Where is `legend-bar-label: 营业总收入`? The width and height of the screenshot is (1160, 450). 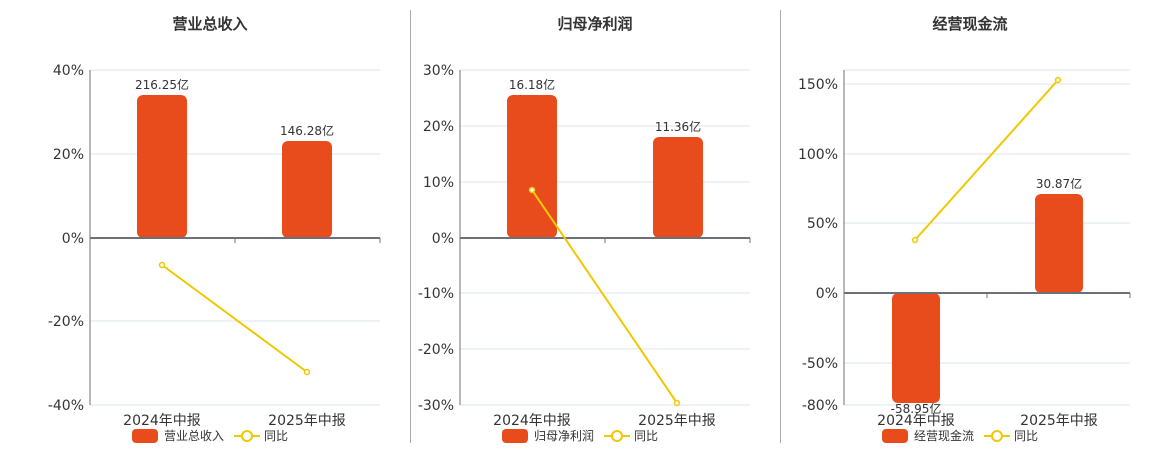
legend-bar-label: 营业总收入 is located at coordinates (194, 436).